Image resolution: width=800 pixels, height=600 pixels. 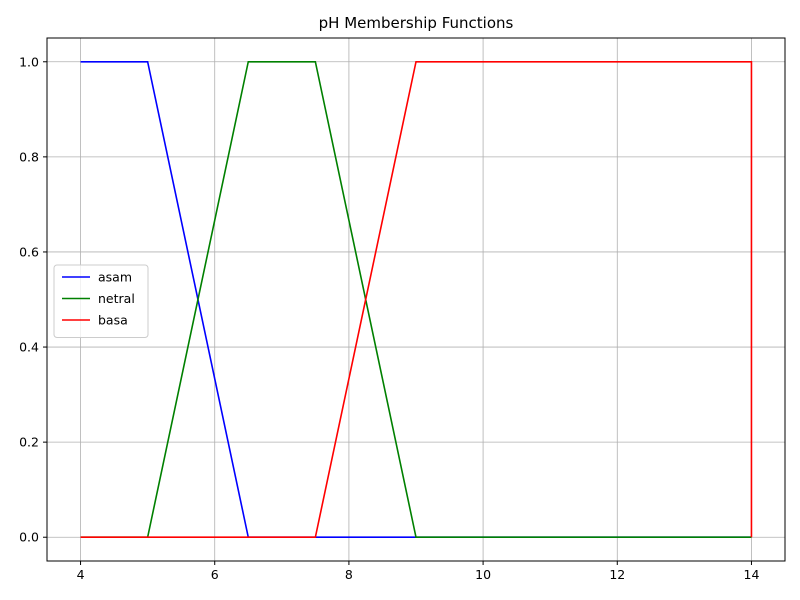 What do you see at coordinates (416, 23) in the screenshot?
I see `chart-title: pH Membership Functions` at bounding box center [416, 23].